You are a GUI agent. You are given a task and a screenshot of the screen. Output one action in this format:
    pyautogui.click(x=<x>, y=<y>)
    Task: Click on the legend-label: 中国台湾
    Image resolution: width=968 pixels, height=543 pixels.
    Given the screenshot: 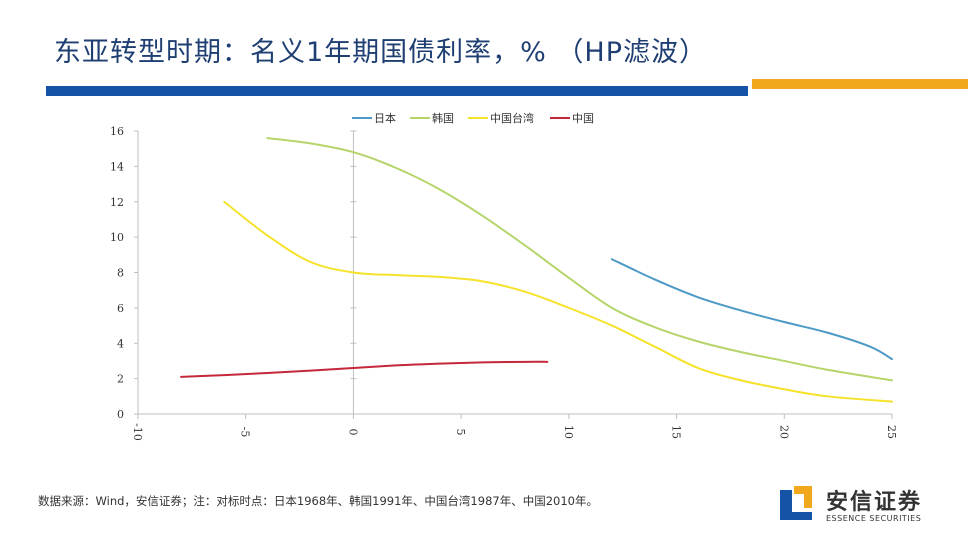 What is the action you would take?
    pyautogui.click(x=512, y=118)
    